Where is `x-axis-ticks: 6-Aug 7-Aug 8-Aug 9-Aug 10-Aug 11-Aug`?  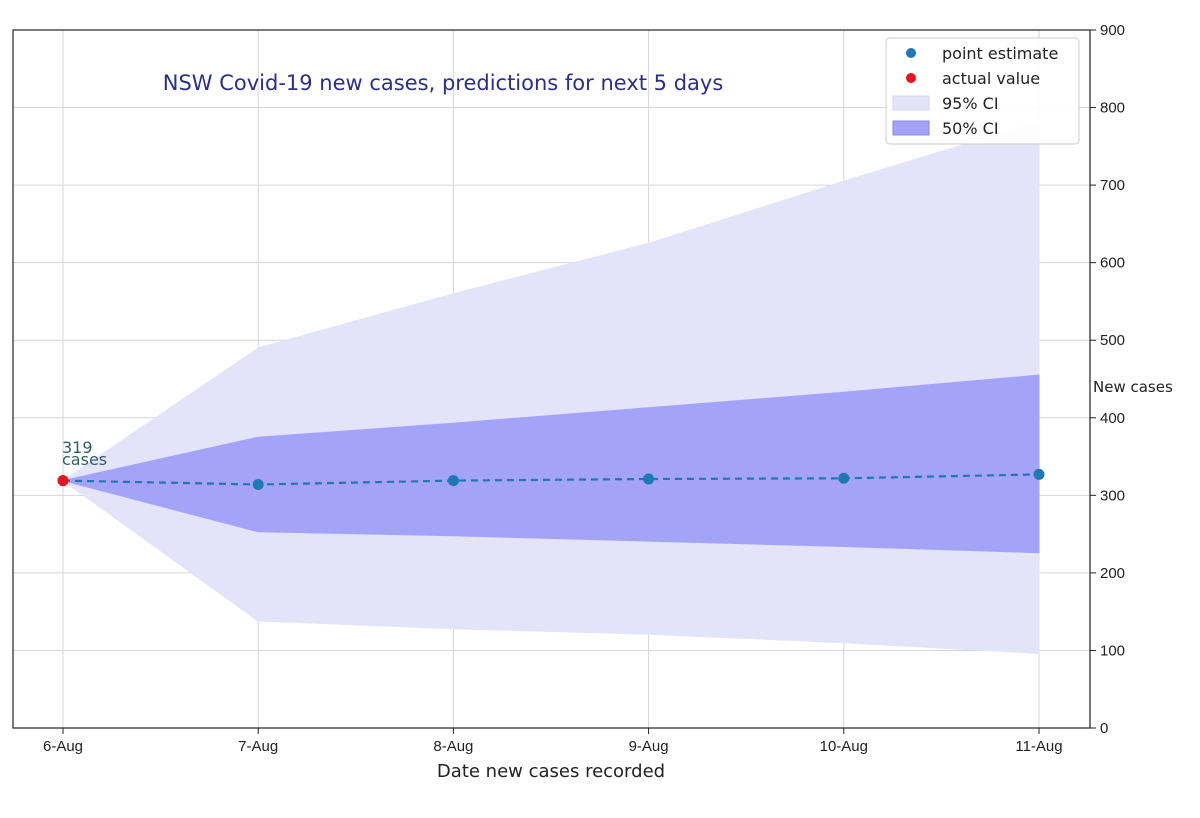 x-axis-ticks: 6-Aug 7-Aug 8-Aug 9-Aug 10-Aug 11-Aug is located at coordinates (553, 741).